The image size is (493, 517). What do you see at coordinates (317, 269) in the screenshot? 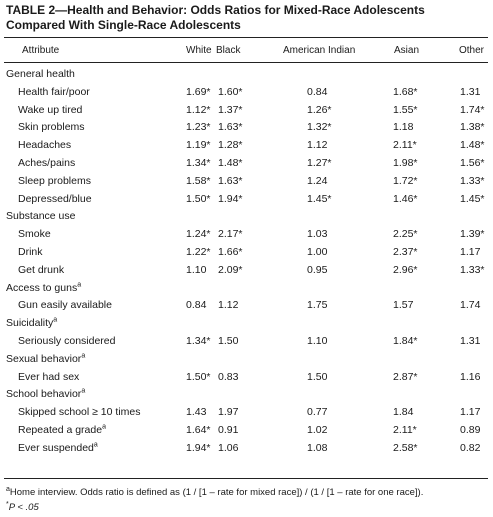
I see `cell-value: 0.95` at bounding box center [317, 269].